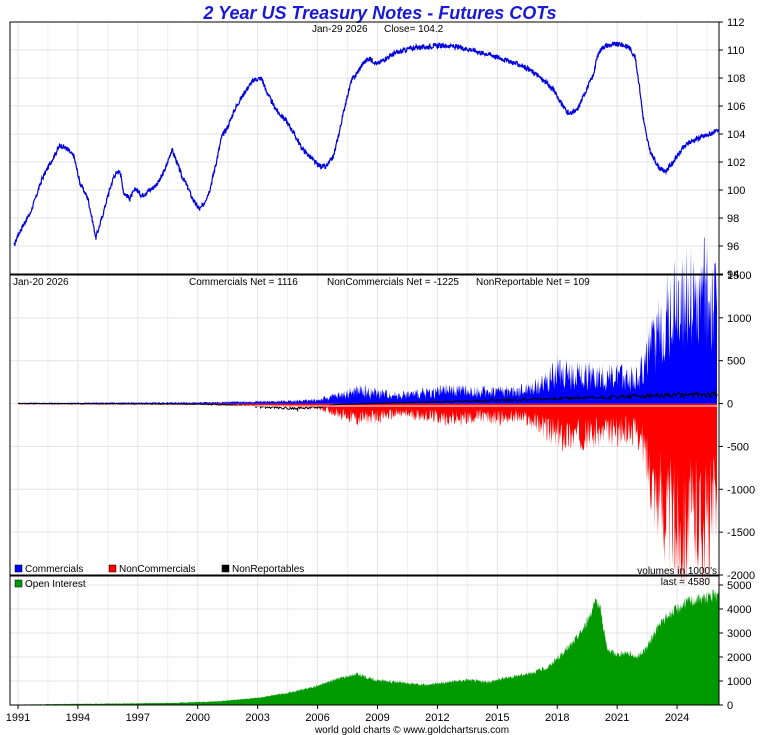  I want to click on legend-swatch-noncommercials, so click(112, 568).